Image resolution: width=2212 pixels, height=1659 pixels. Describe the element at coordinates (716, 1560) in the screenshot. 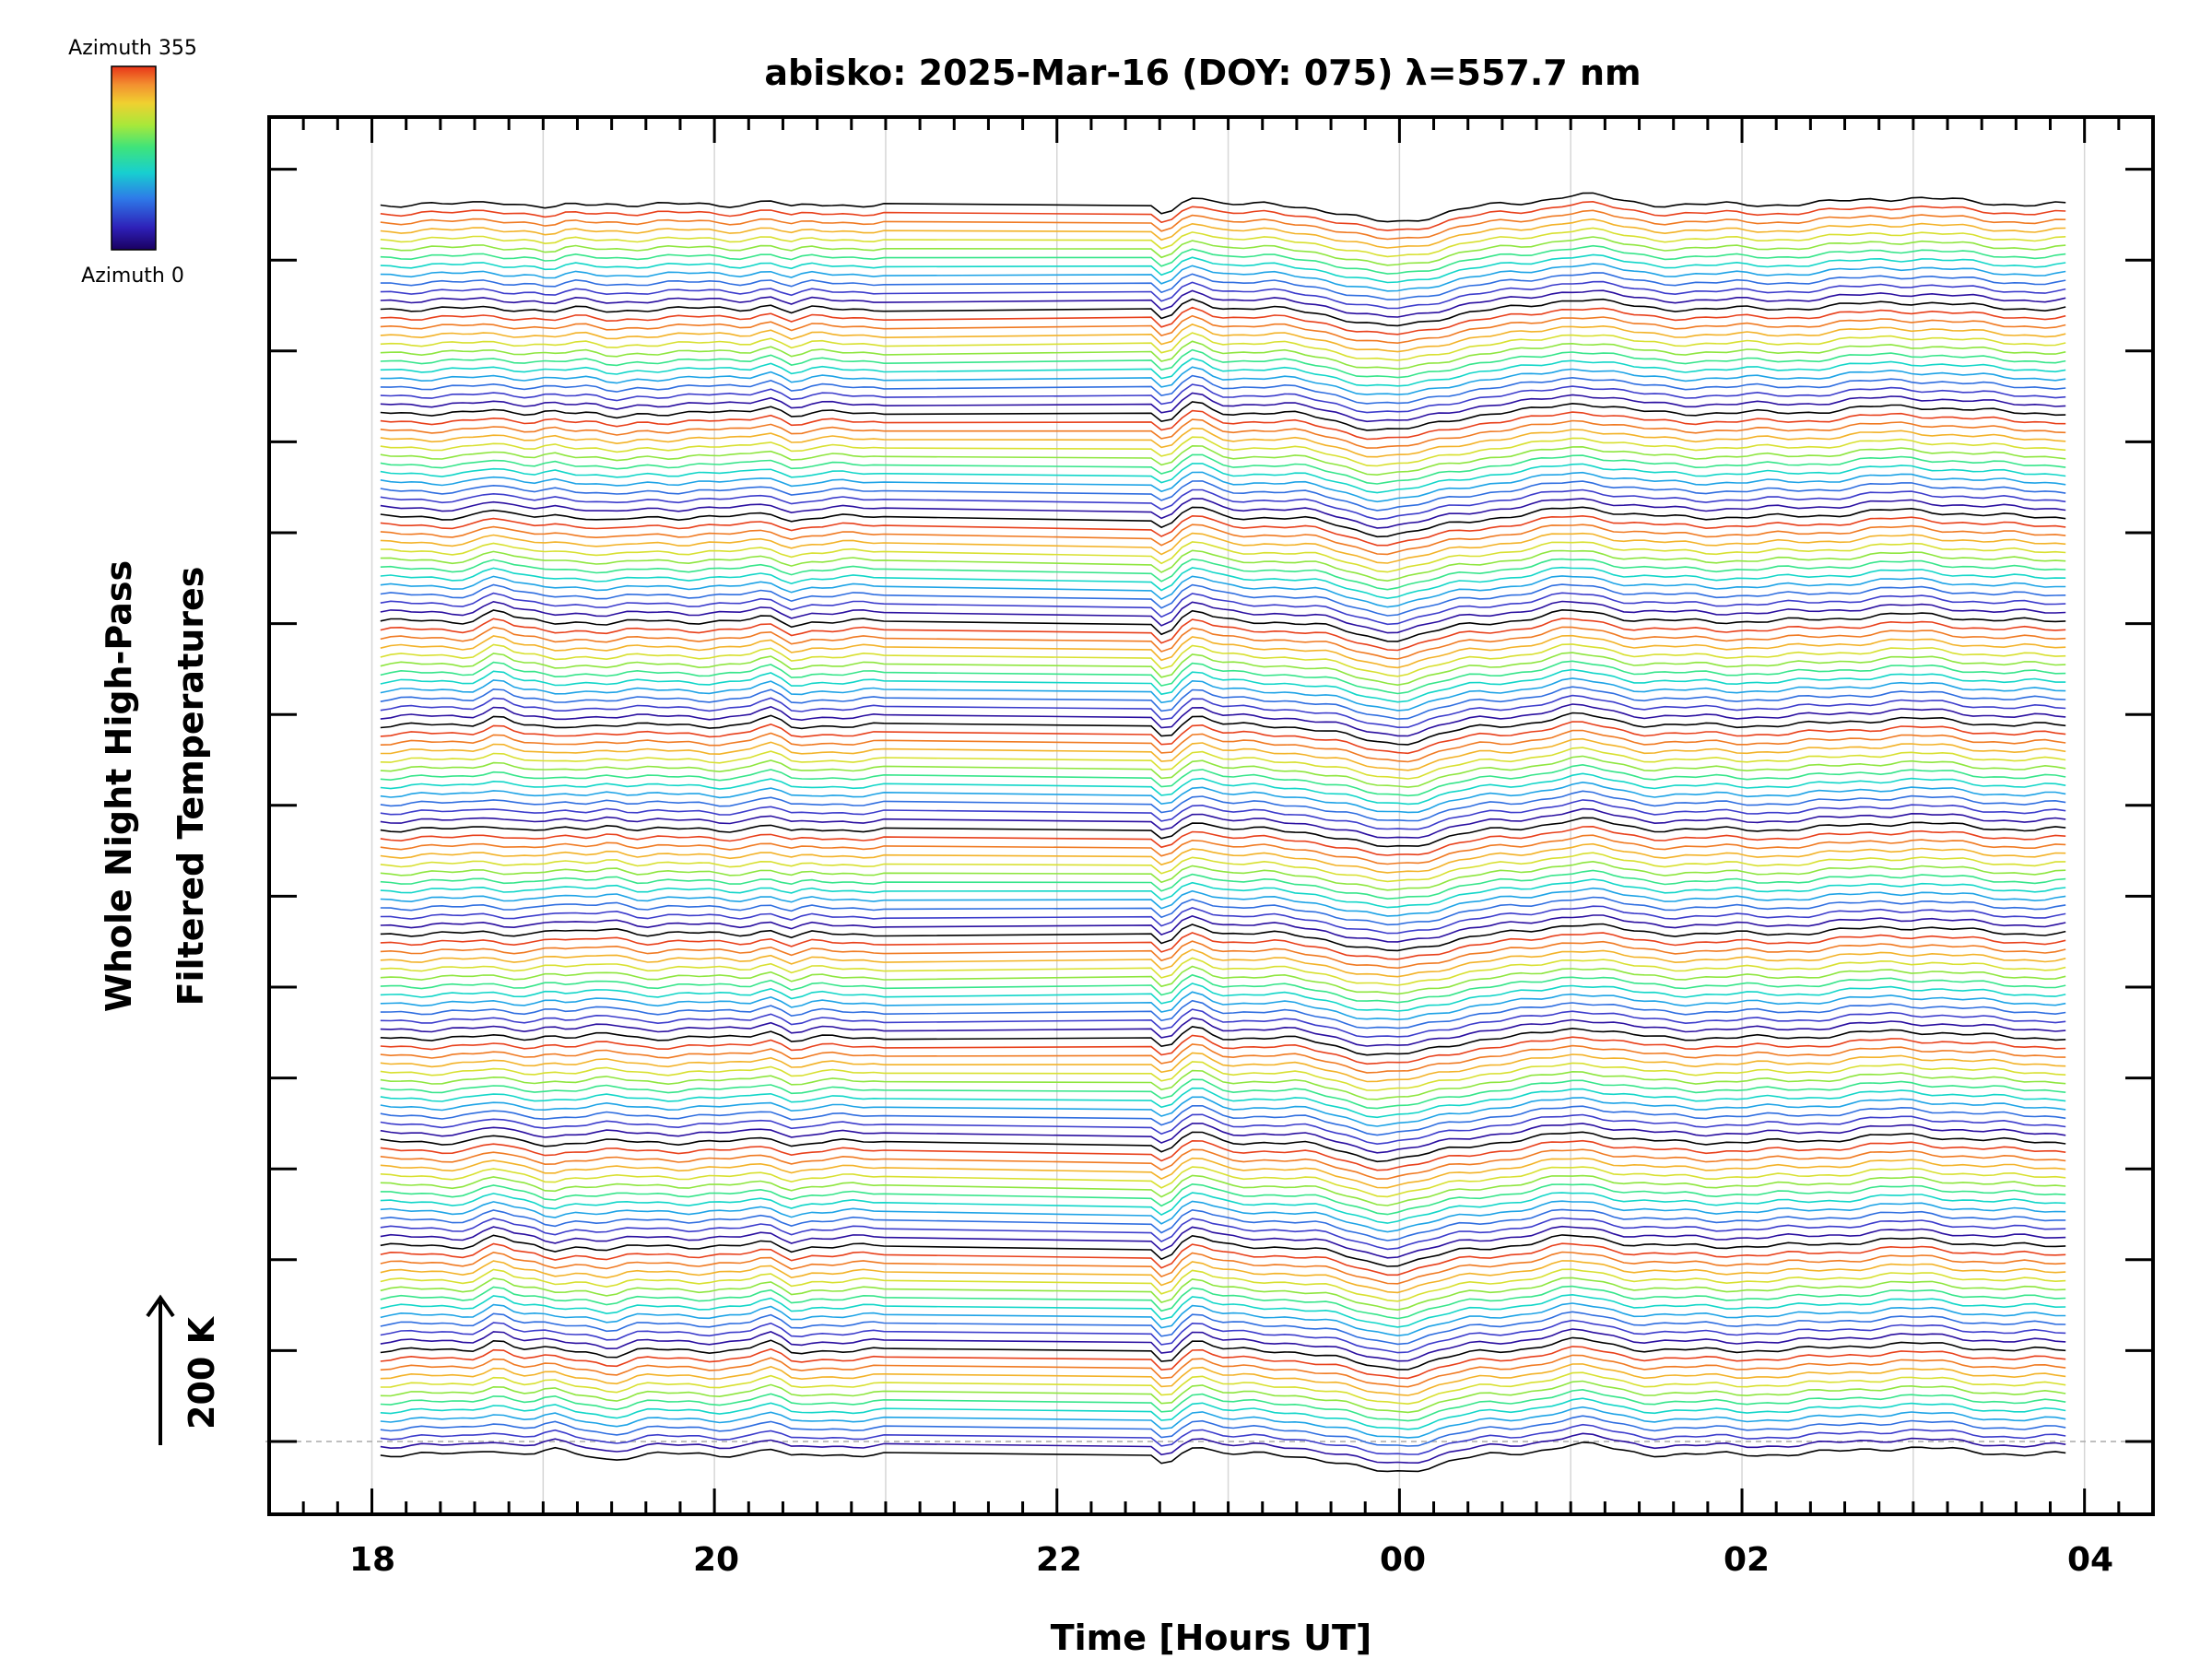

I see `x-tick-label: 20` at that location.